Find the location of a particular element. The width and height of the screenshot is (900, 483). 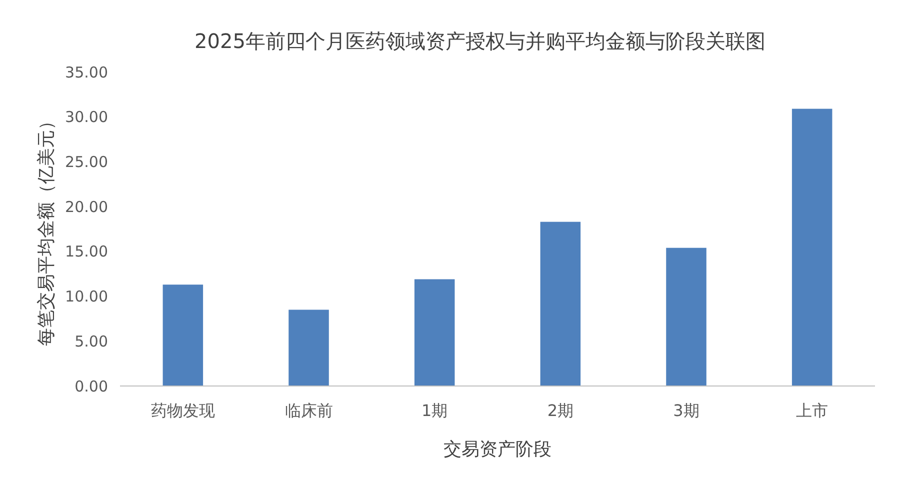

y-tick-label: 0.00 is located at coordinates (91, 386).